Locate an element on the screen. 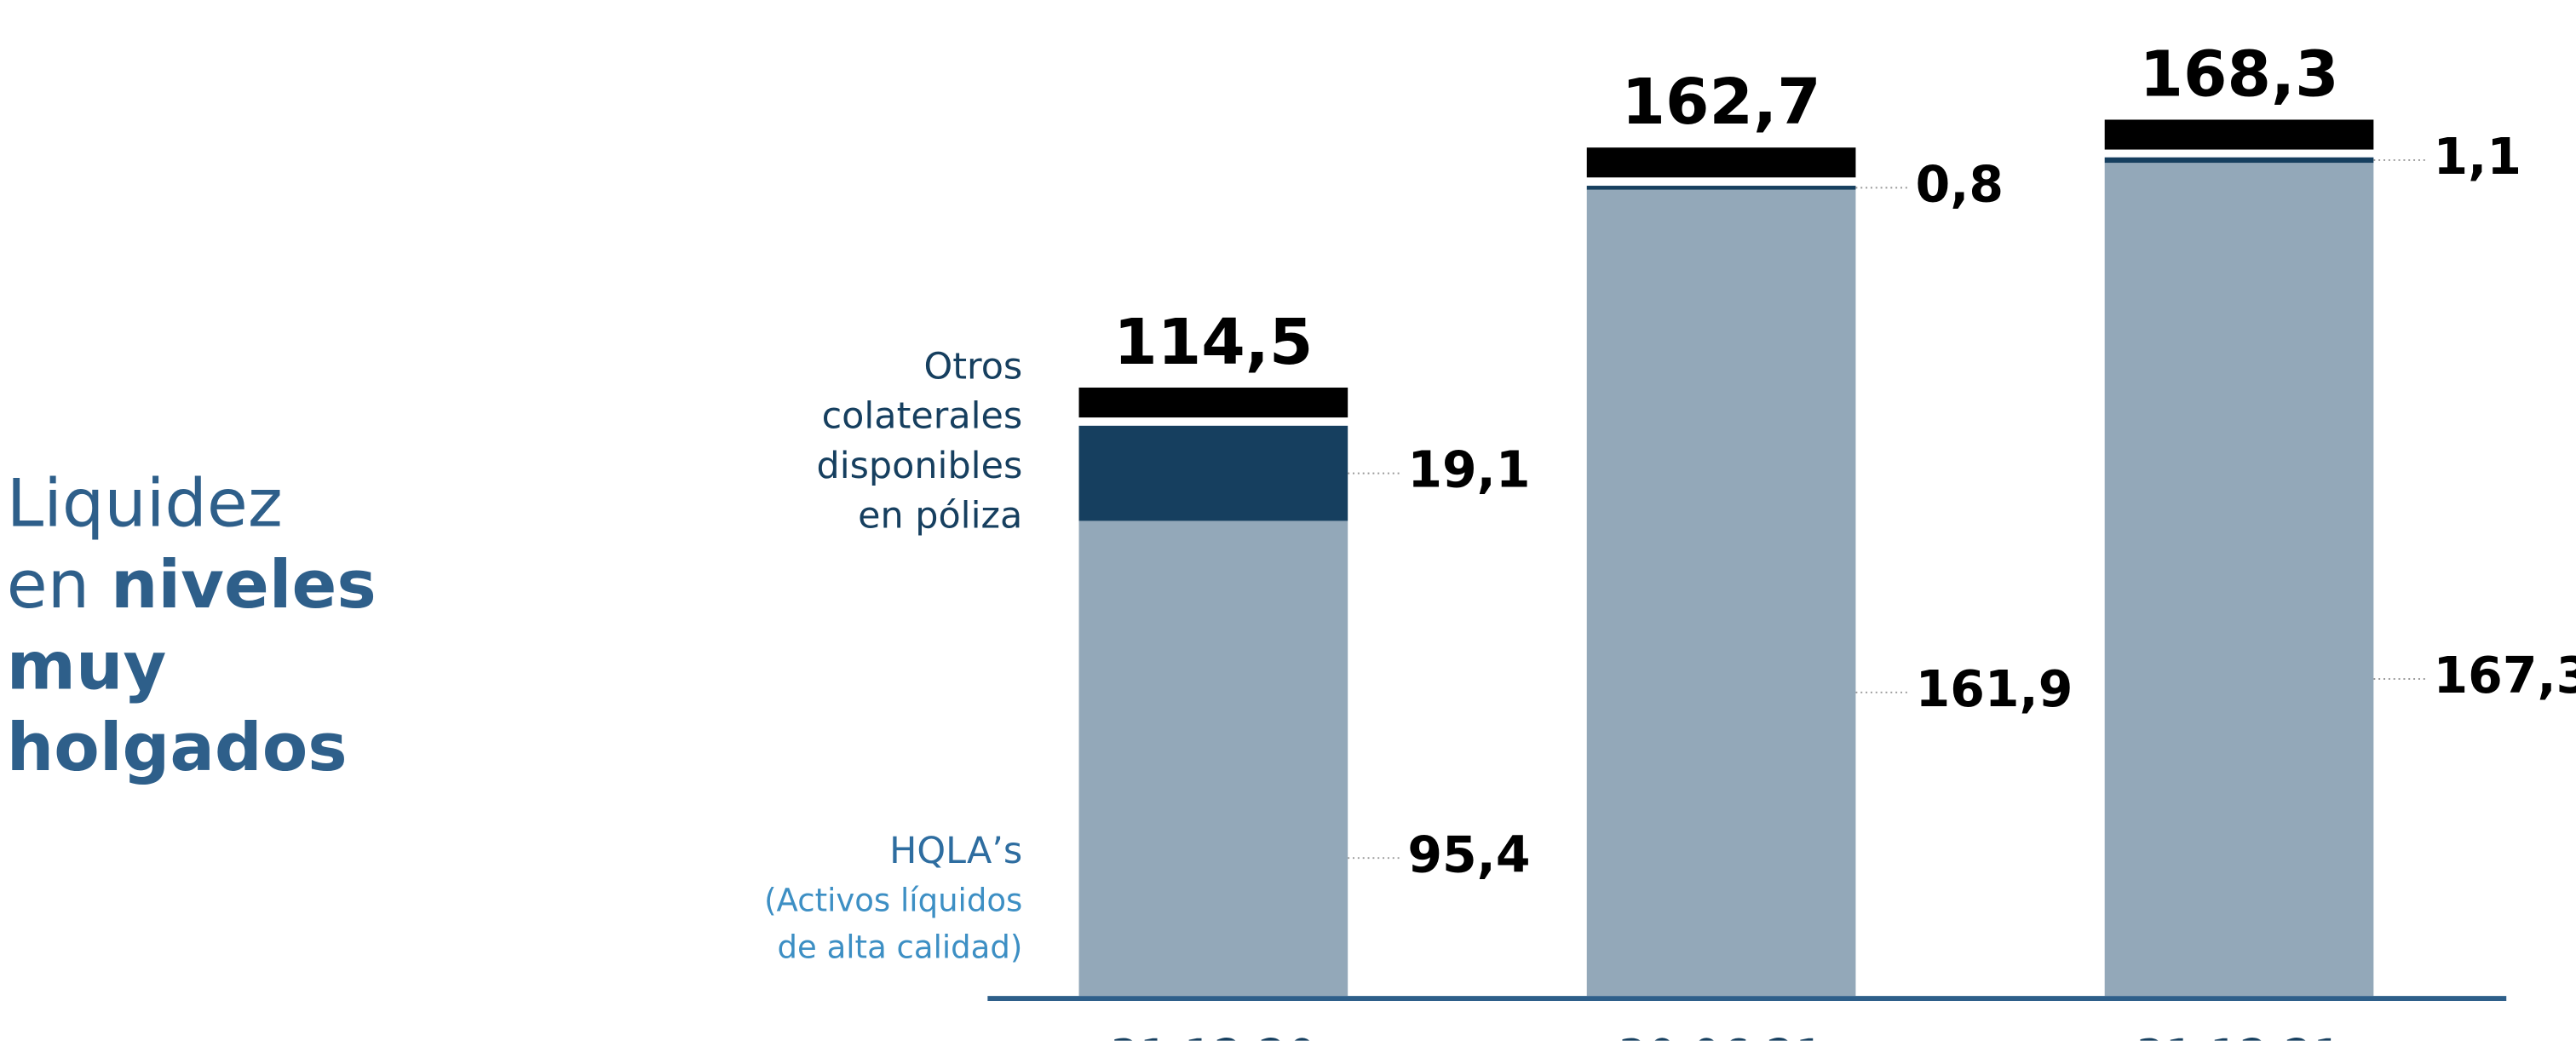  value-label: 161,9 is located at coordinates (1995, 689).